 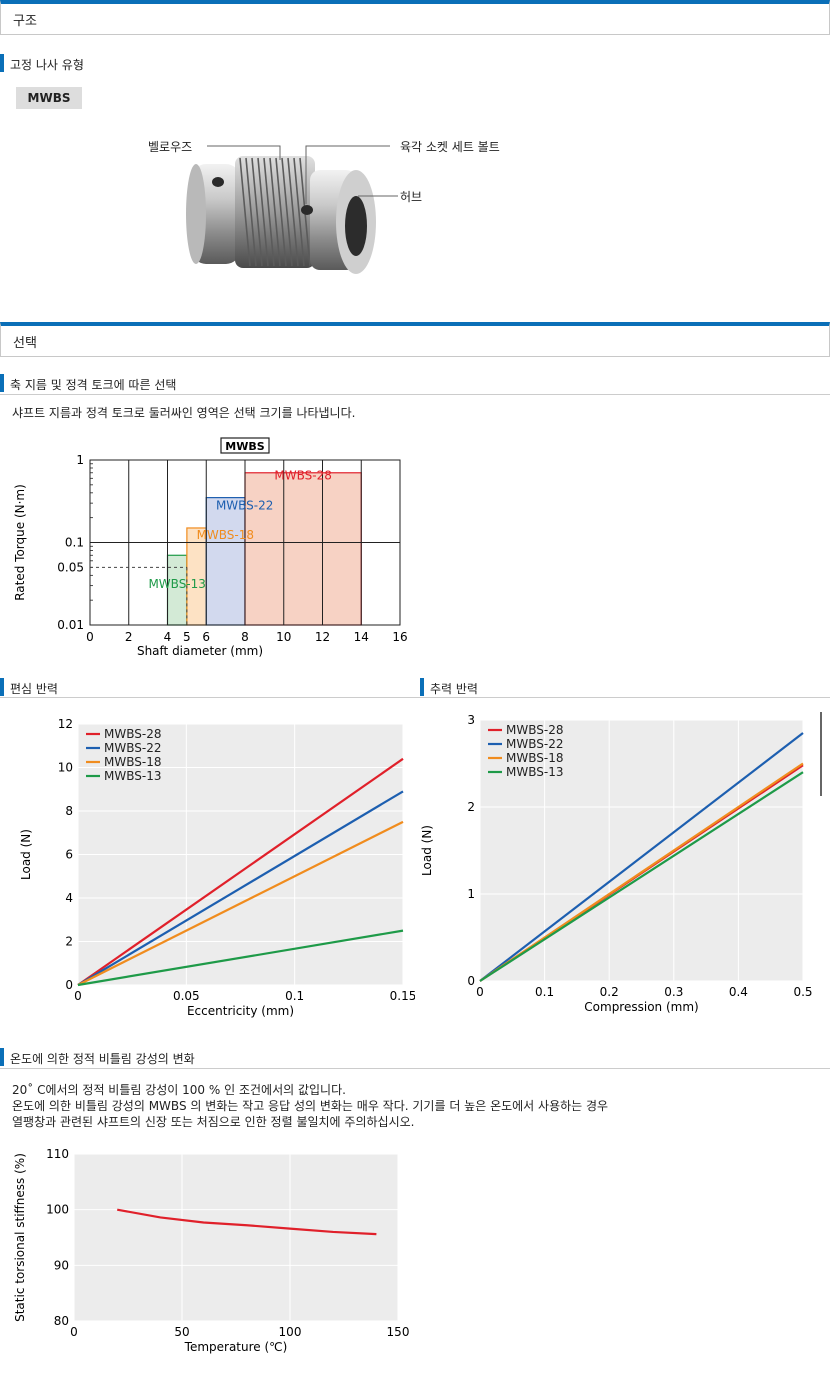 I want to click on y-tick-label: 0.05, so click(x=70, y=567).